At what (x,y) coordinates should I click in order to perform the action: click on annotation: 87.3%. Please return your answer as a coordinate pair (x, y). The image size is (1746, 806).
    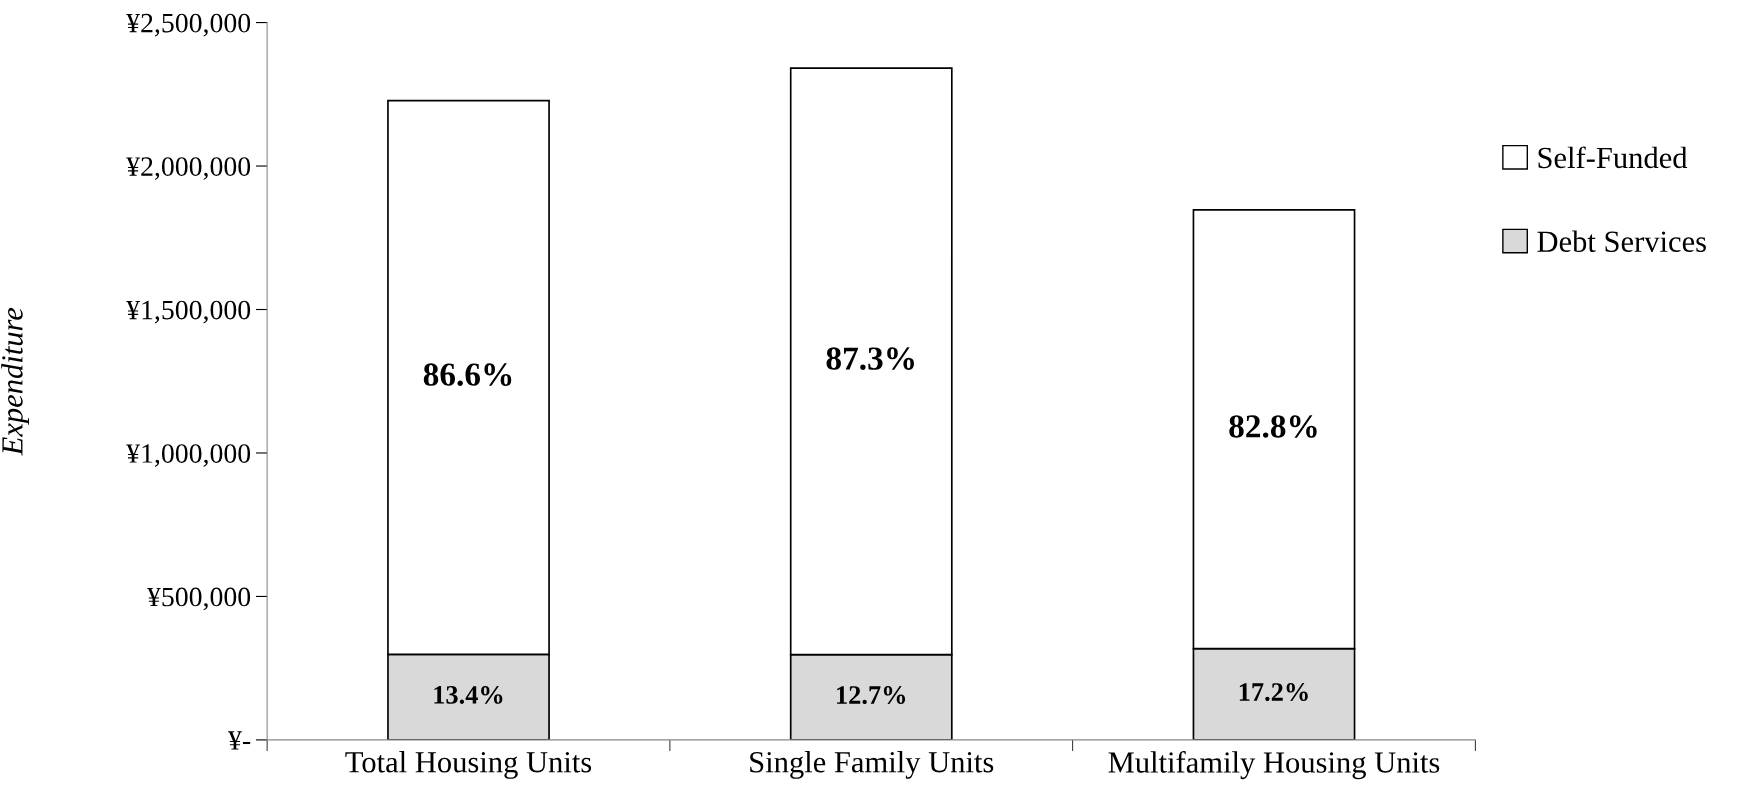
    Looking at the image, I should click on (870, 358).